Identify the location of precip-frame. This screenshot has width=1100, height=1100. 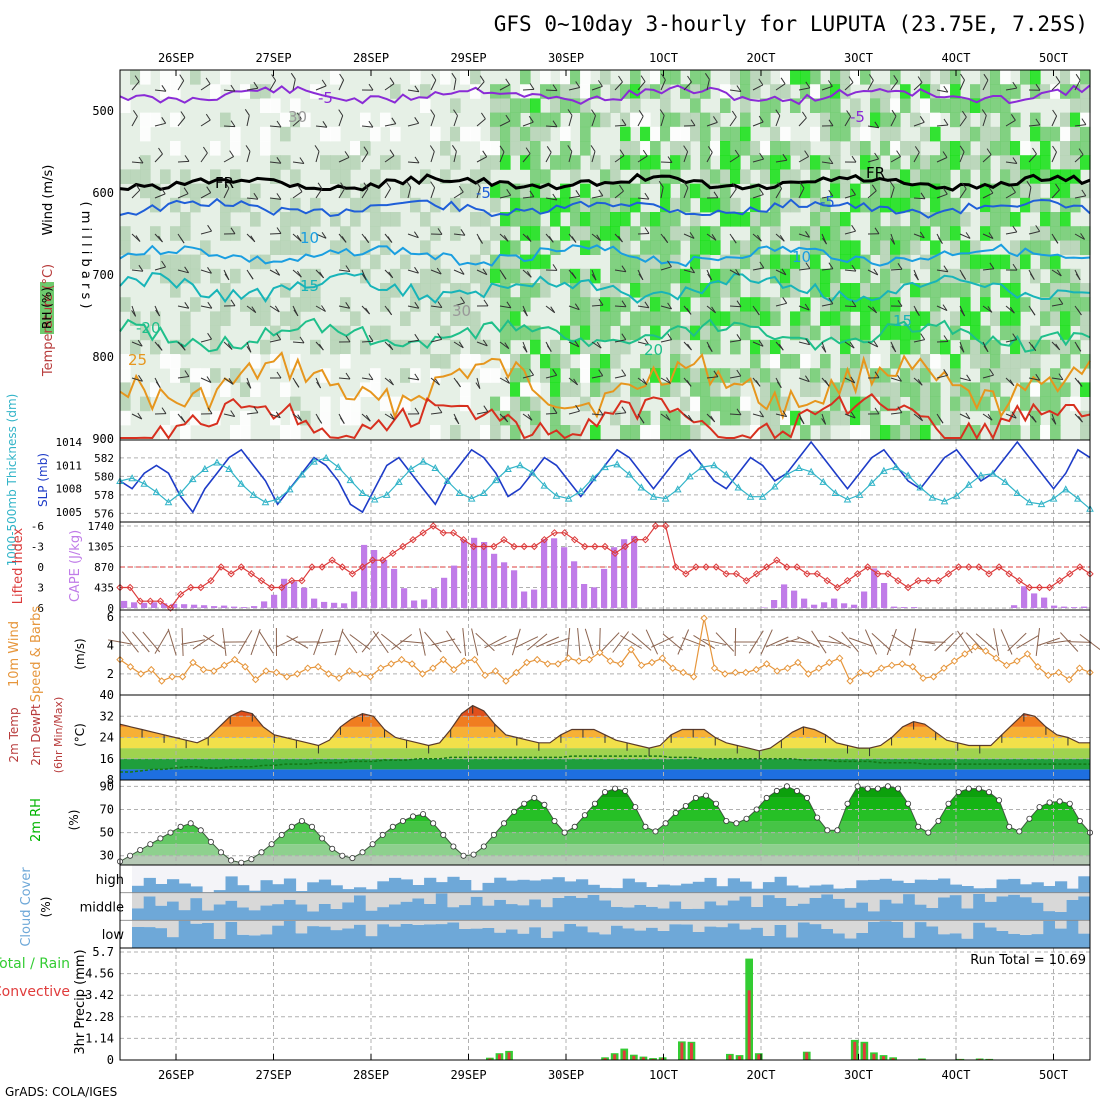
(605, 1004).